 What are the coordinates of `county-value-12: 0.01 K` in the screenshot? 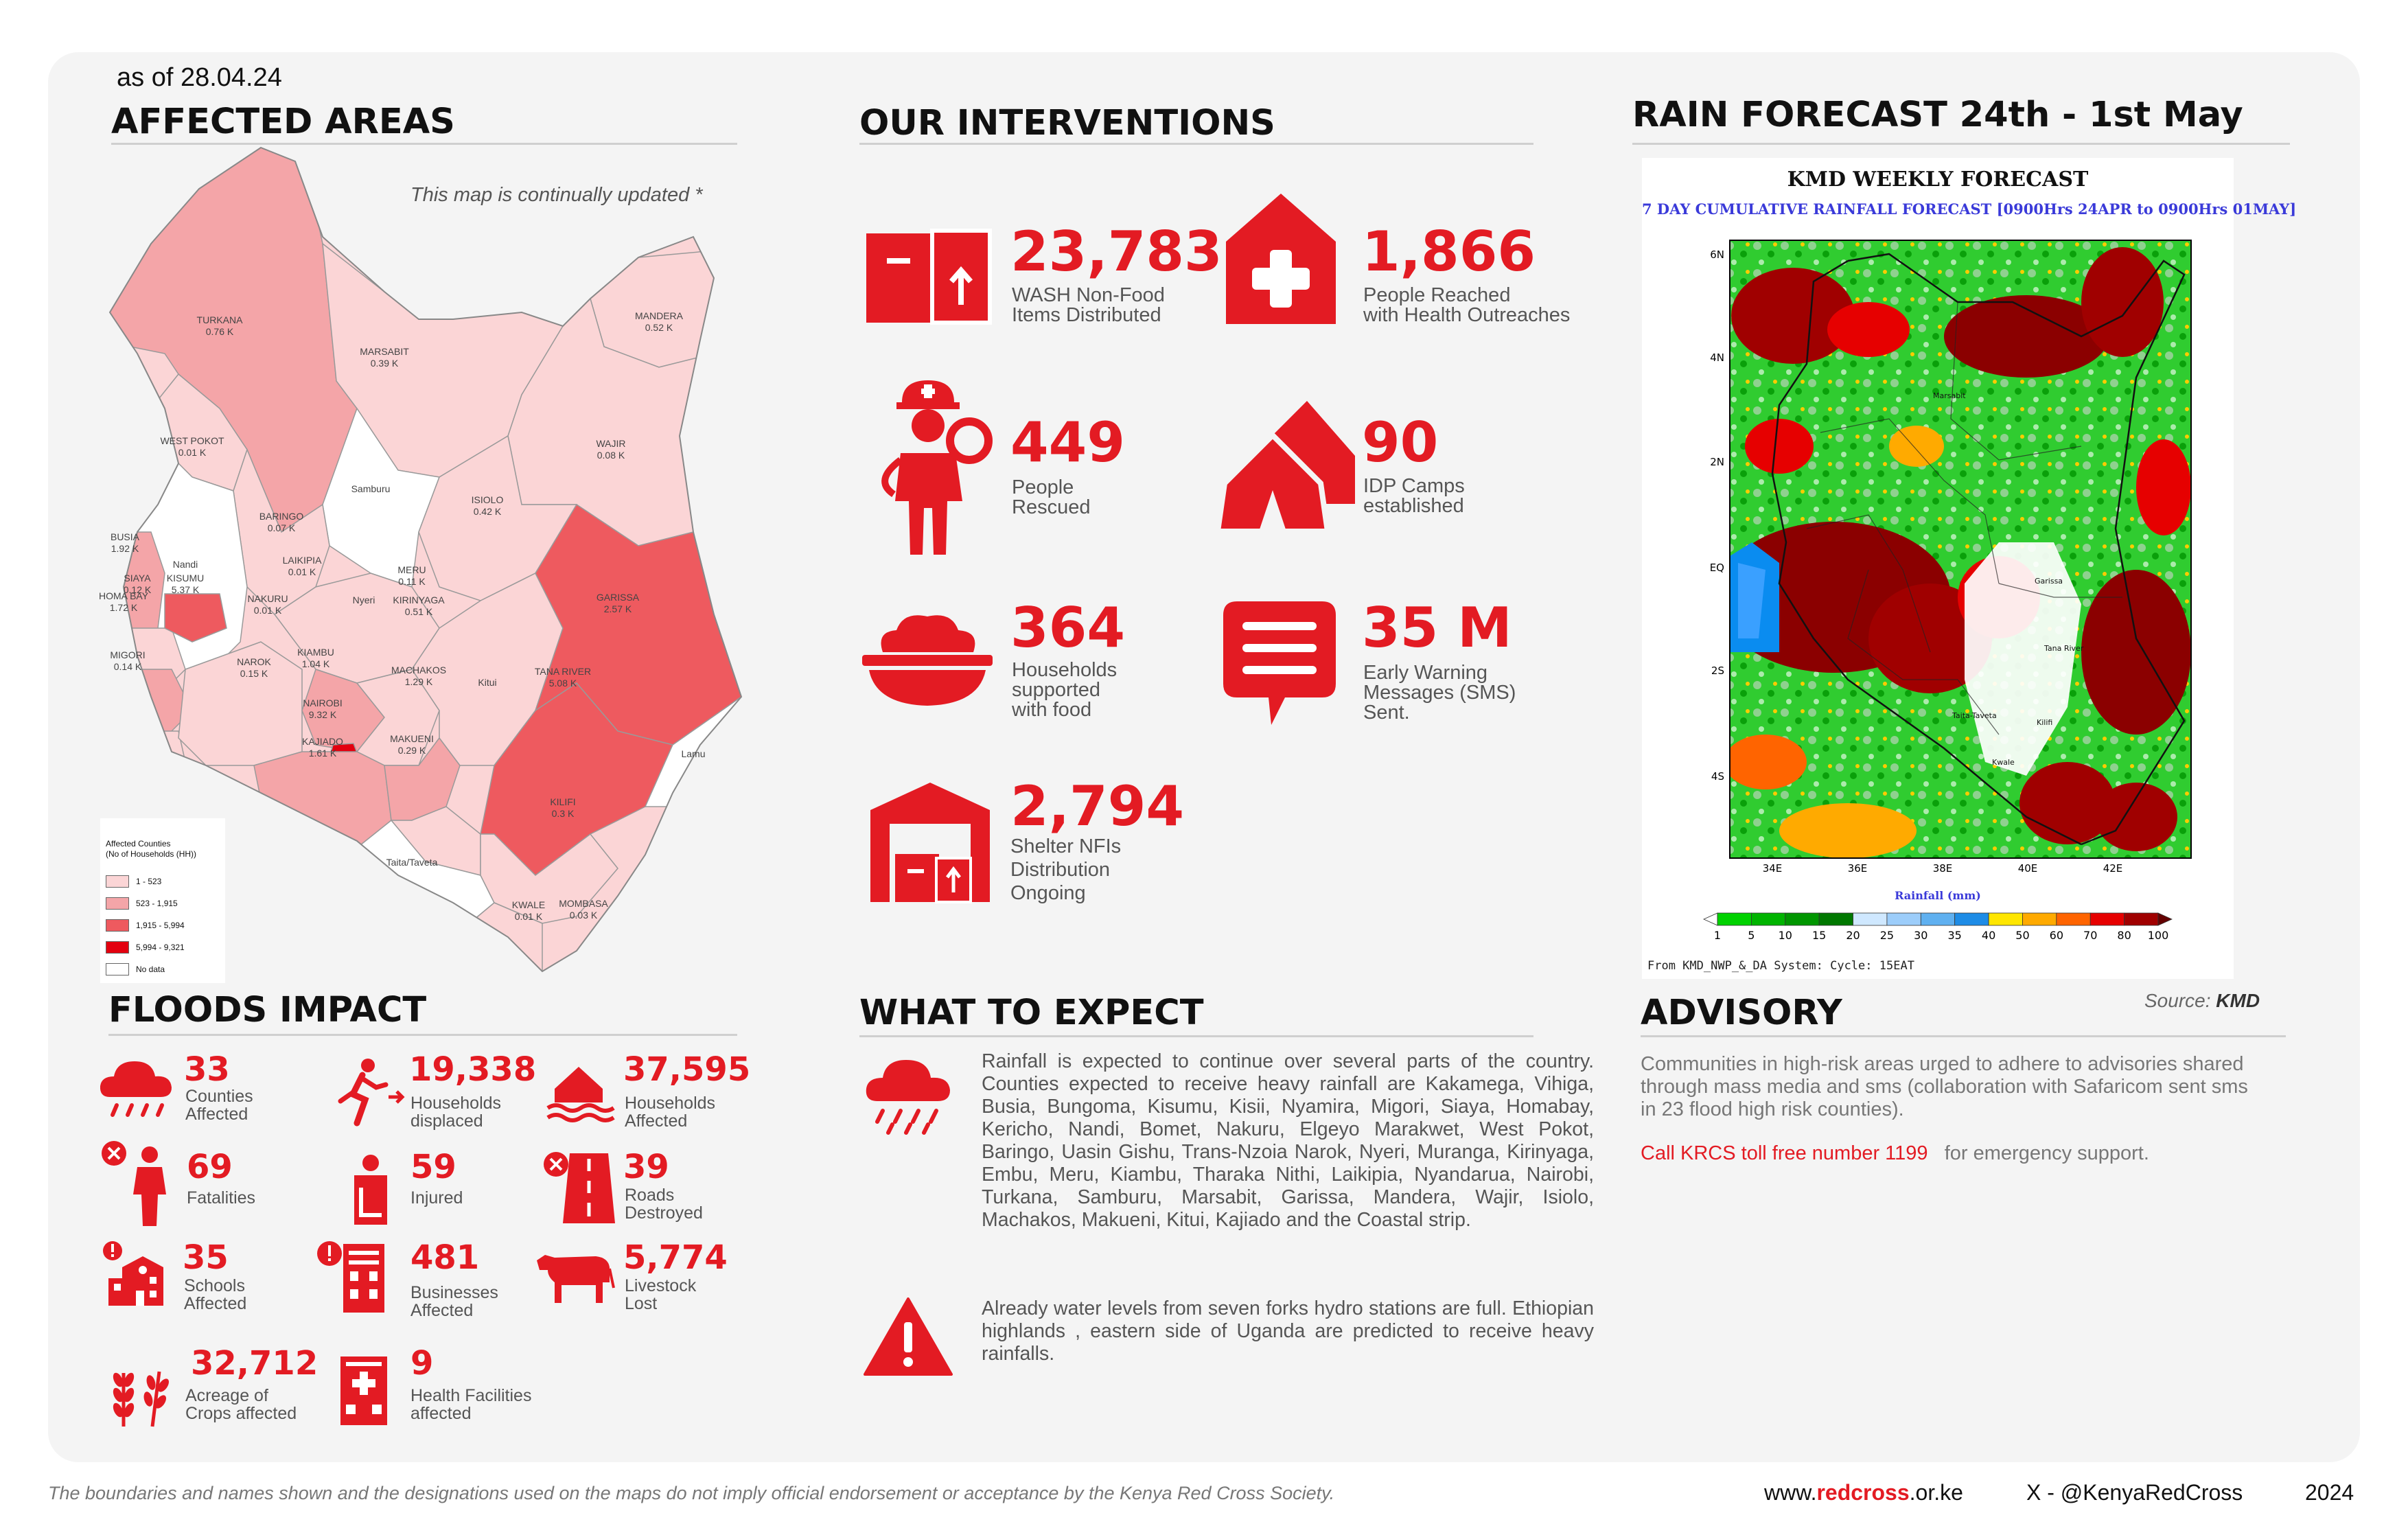 It's located at (302, 571).